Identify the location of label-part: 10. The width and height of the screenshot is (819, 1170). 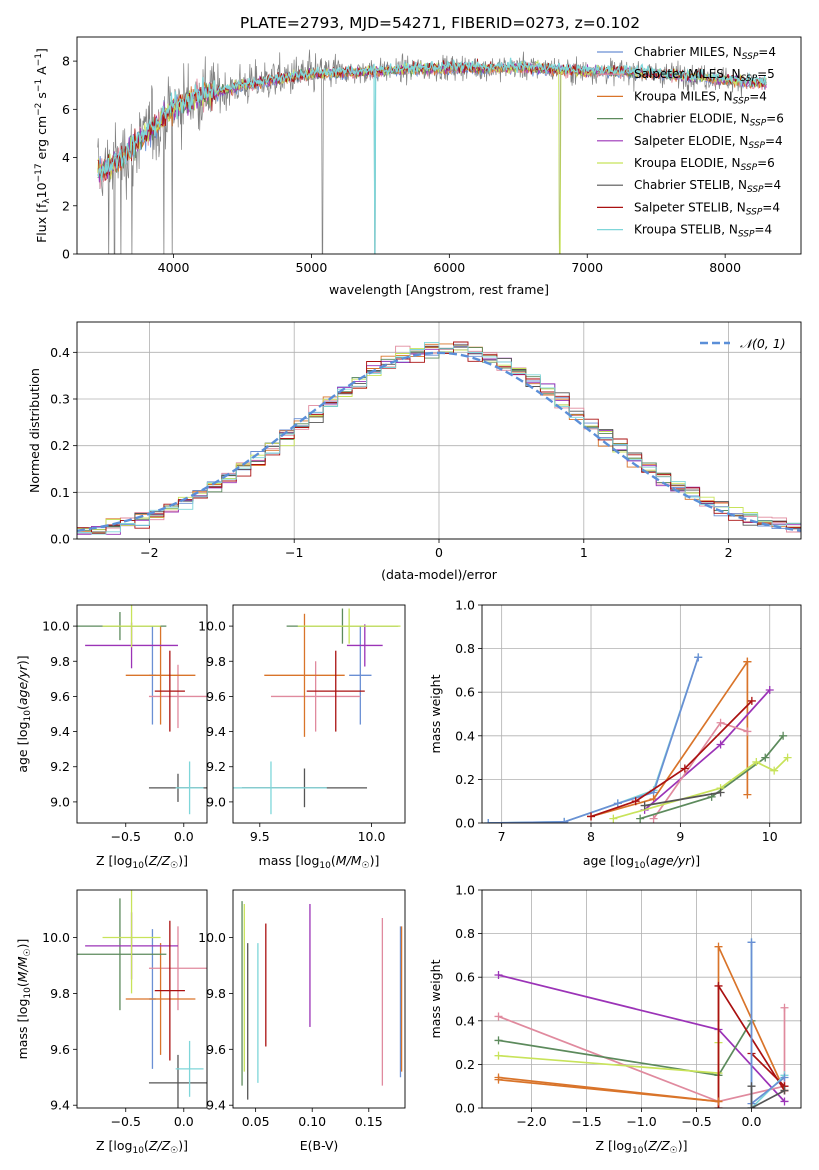
(640, 866).